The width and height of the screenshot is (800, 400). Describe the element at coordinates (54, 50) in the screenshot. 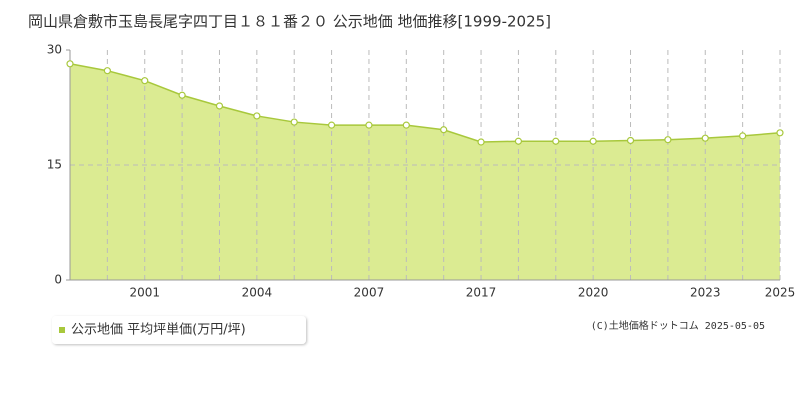

I see `y-tick-label: 30` at that location.